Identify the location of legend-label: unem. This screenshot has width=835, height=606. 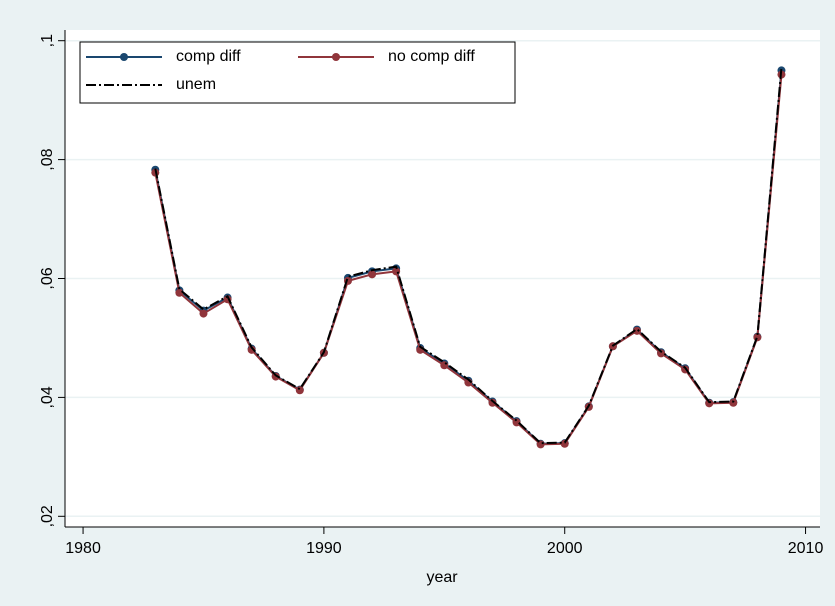
(196, 84).